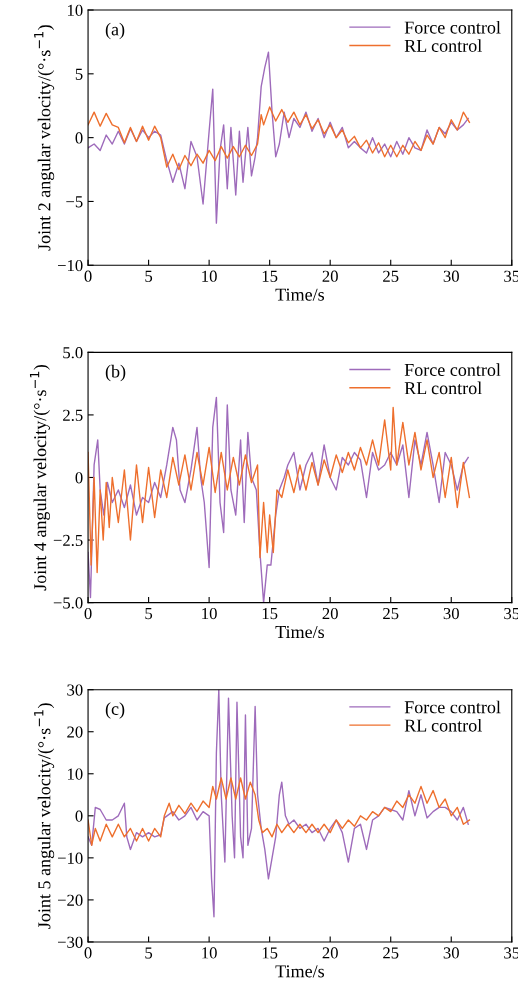 The height and width of the screenshot is (1001, 518). I want to click on y-axis-title: Joint 4 angular velocity/(°·s$^{−1}$), so click(39, 477).